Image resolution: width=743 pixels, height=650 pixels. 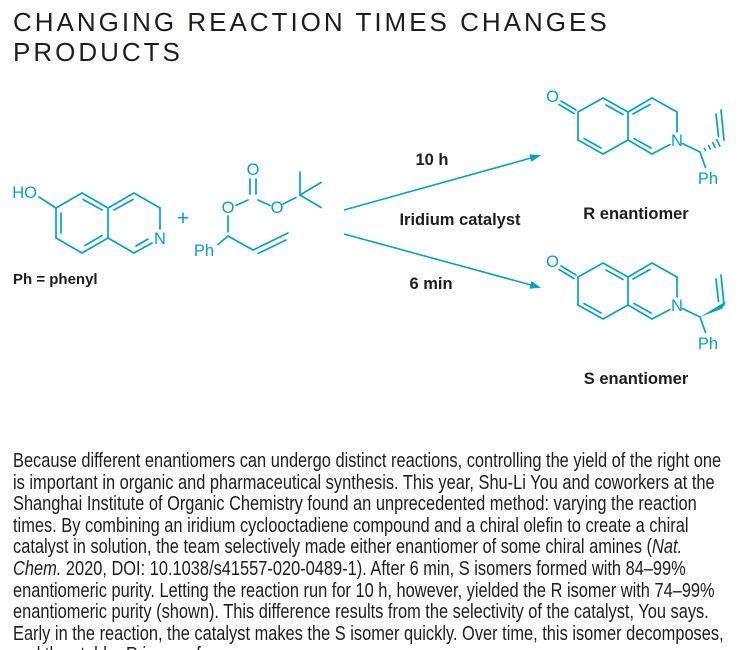 I want to click on structure-r-enantiomer: O N Ph, so click(x=635, y=138).